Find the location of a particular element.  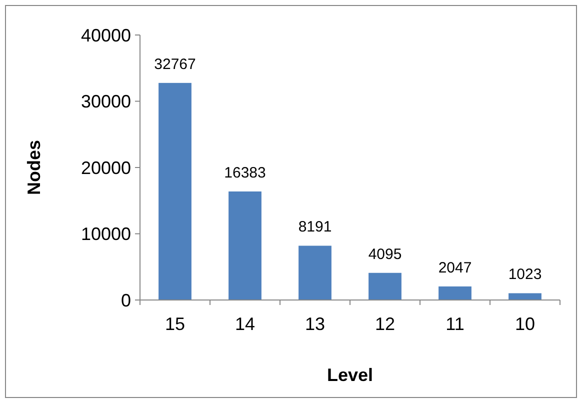

x-tick-label: 12 is located at coordinates (385, 324).